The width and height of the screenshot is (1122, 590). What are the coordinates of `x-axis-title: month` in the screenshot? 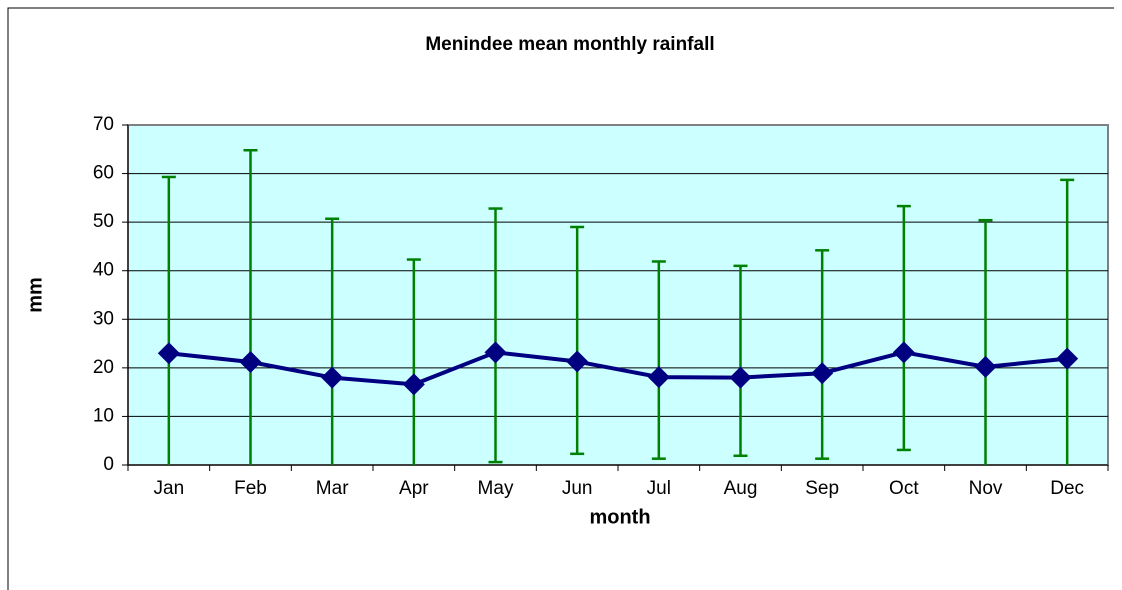 It's located at (619, 517).